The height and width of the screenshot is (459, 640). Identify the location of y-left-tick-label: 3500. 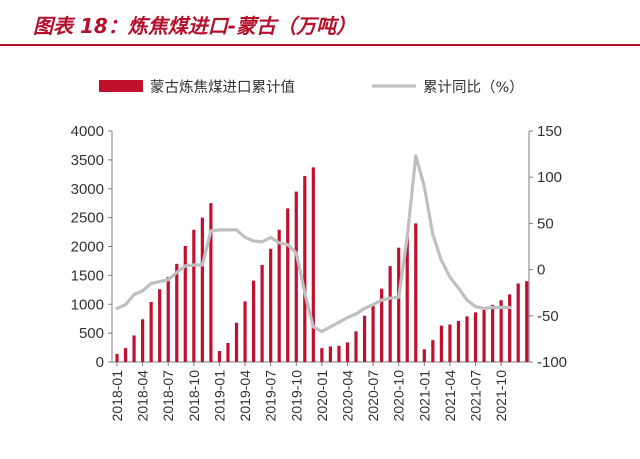
(87, 160).